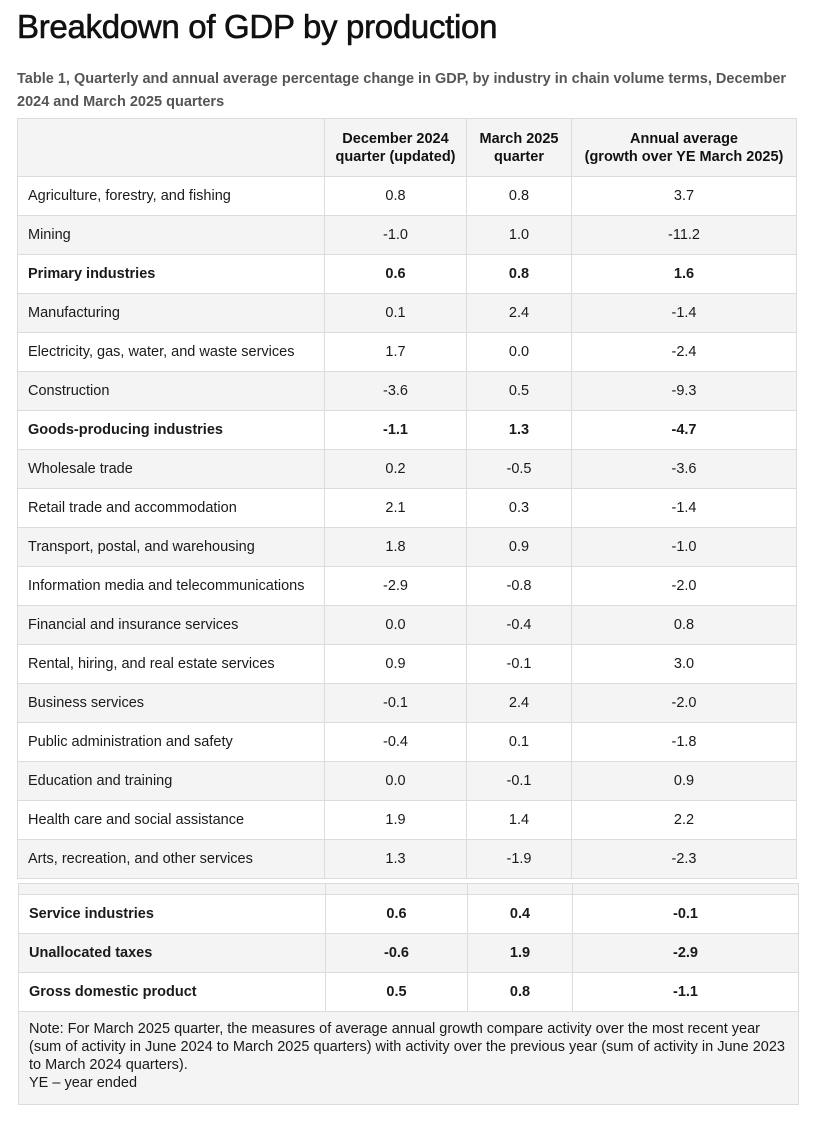  Describe the element at coordinates (171, 430) in the screenshot. I see `industry-cell: Goods-producing industries` at that location.